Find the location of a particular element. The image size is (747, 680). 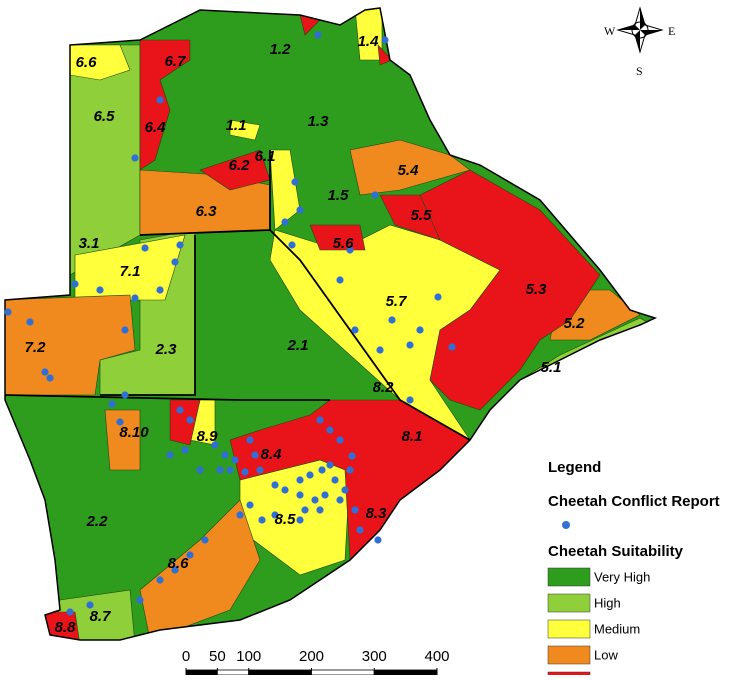

region-label: 8.8 is located at coordinates (66, 627).